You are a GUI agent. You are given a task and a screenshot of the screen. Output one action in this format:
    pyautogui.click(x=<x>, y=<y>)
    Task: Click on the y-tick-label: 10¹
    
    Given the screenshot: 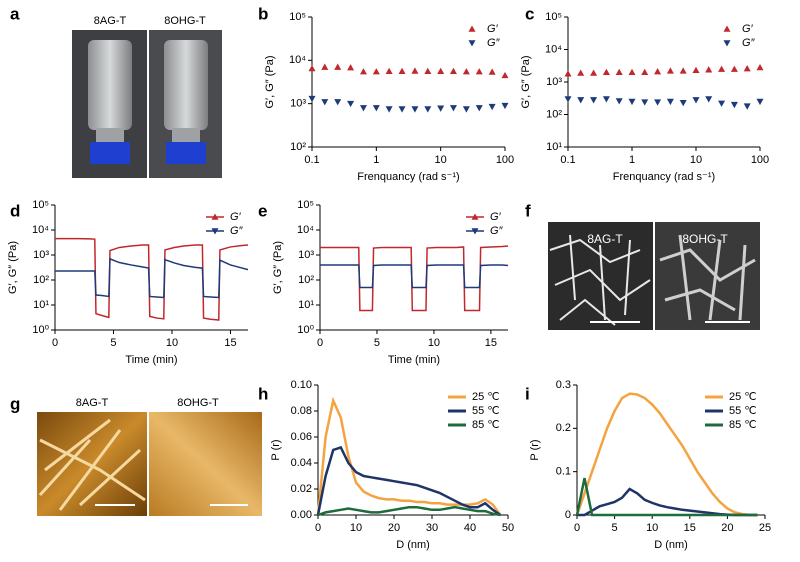 What is the action you would take?
    pyautogui.click(x=306, y=305)
    